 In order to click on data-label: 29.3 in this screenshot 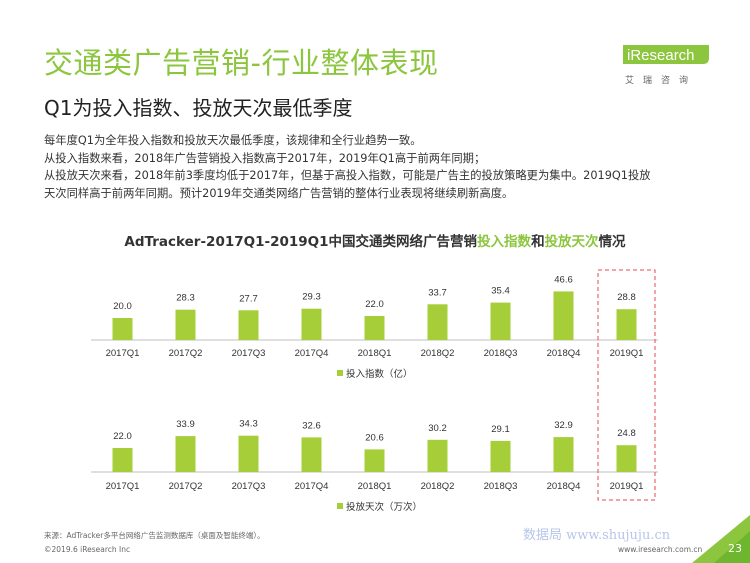, I will do `click(311, 297)`.